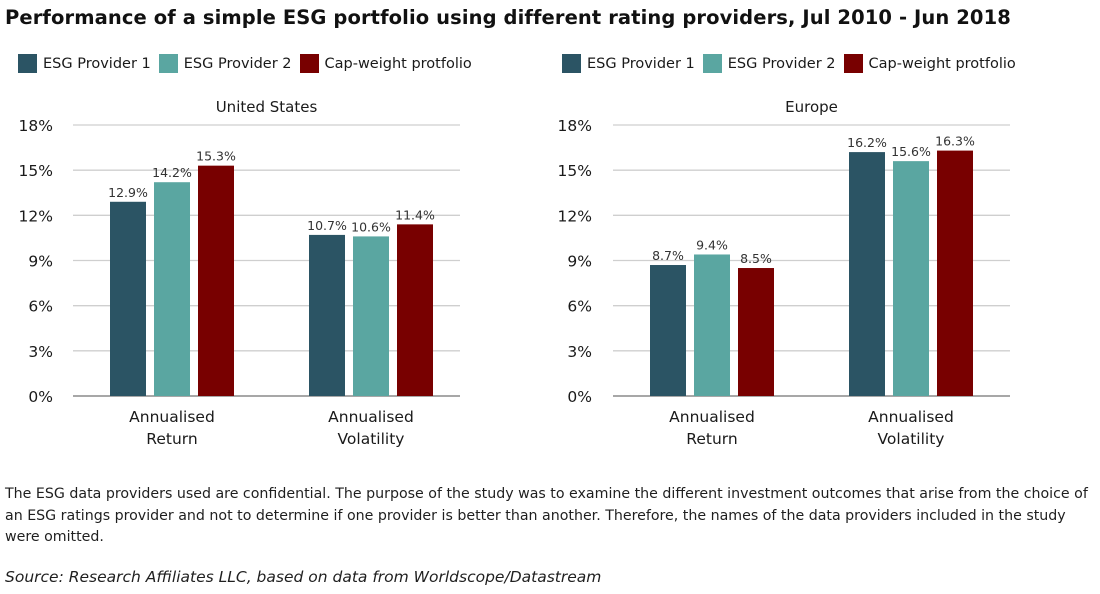 This screenshot has height=594, width=1100. I want to click on data-label: 10.6%, so click(371, 226).